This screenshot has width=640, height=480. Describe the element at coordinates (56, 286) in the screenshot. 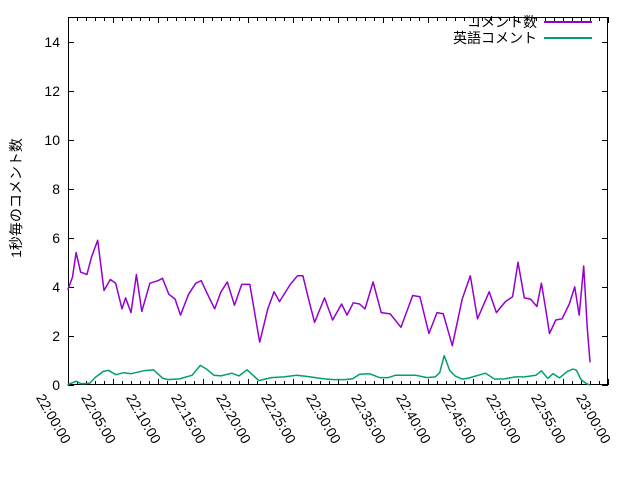

I see `y-tick-label: 4` at that location.